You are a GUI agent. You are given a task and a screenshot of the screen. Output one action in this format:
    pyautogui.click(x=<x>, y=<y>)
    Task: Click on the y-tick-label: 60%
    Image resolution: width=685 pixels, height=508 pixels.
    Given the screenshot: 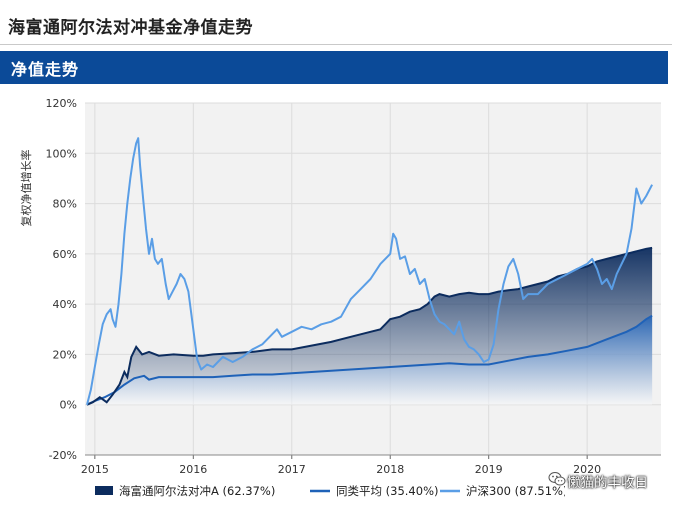 What is the action you would take?
    pyautogui.click(x=65, y=254)
    